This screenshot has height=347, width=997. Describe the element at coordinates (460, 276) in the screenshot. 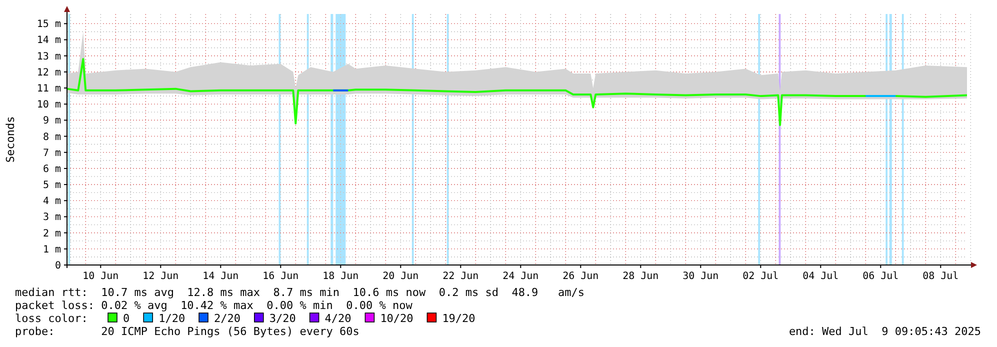

I see `x-tick-label: 22 Jun` at that location.